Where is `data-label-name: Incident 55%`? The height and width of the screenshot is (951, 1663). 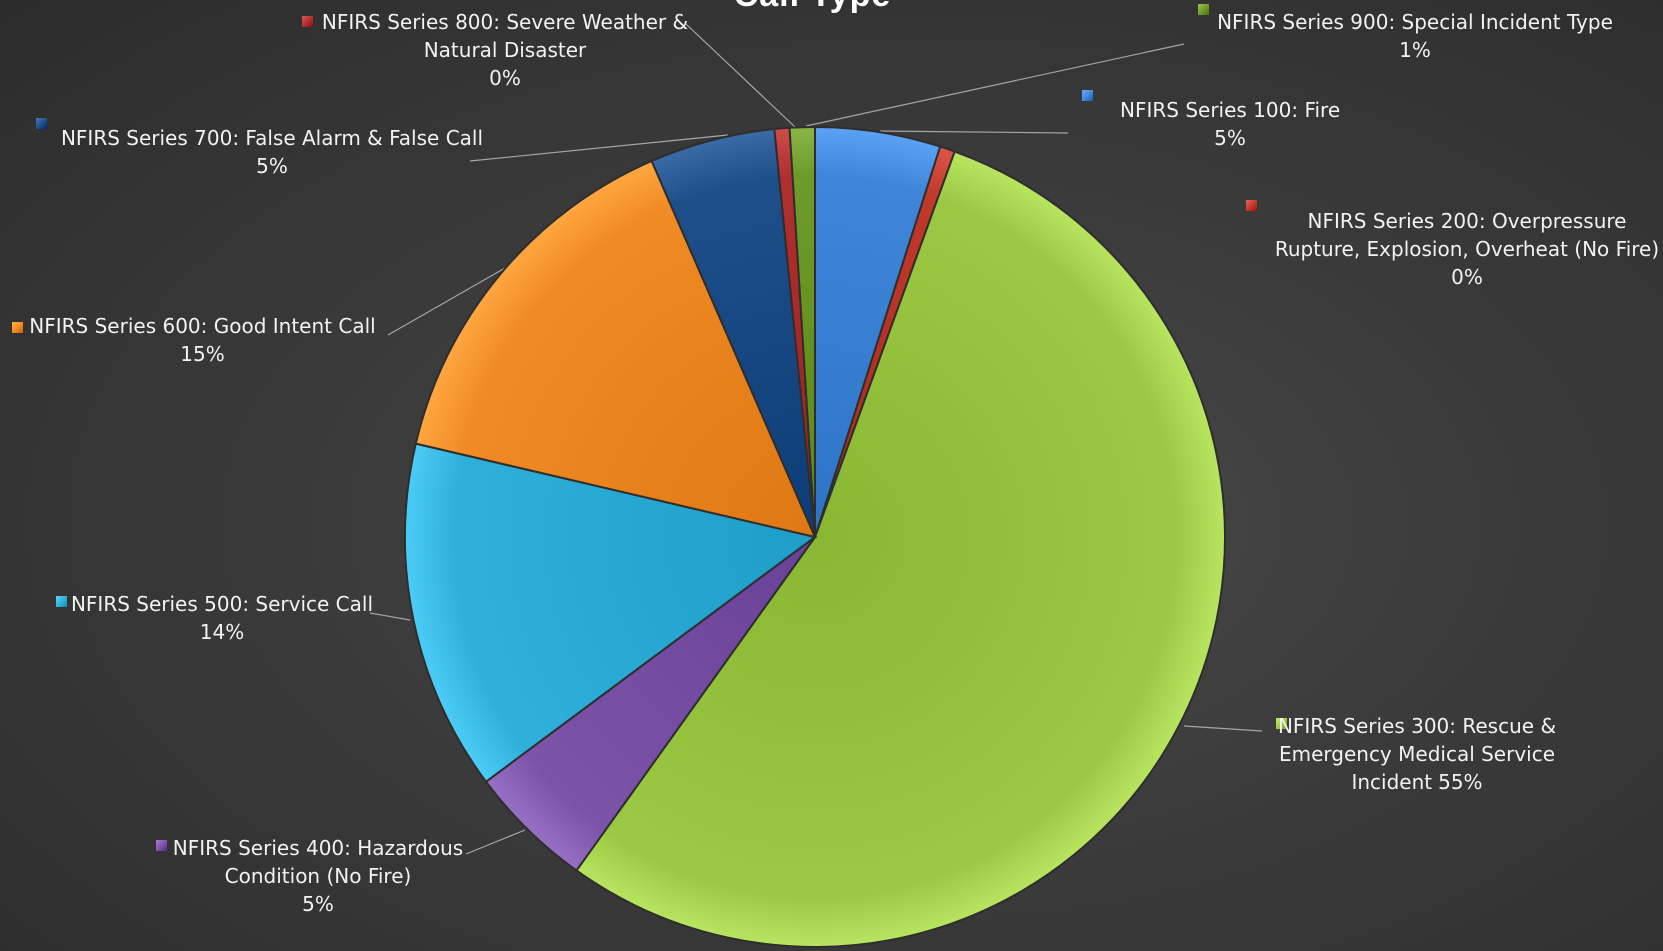
data-label-name: Incident 55% is located at coordinates (1417, 782).